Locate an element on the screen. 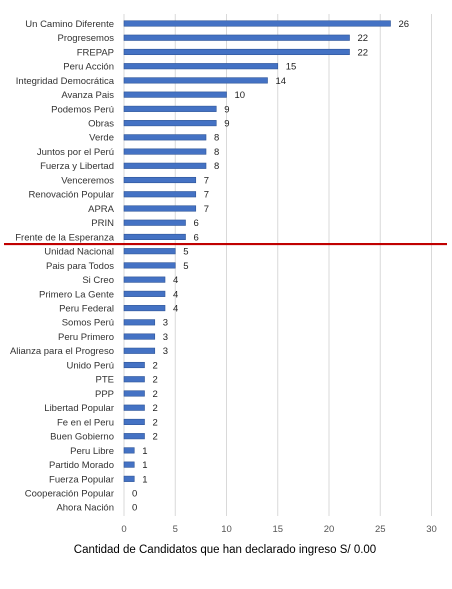  category-label: Venceremos is located at coordinates (87, 180).